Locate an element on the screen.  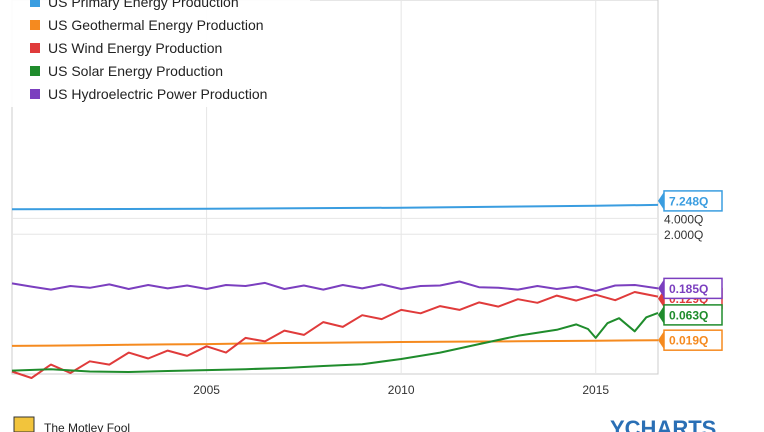
value-badge-label: 0.019Q is located at coordinates (688, 341).